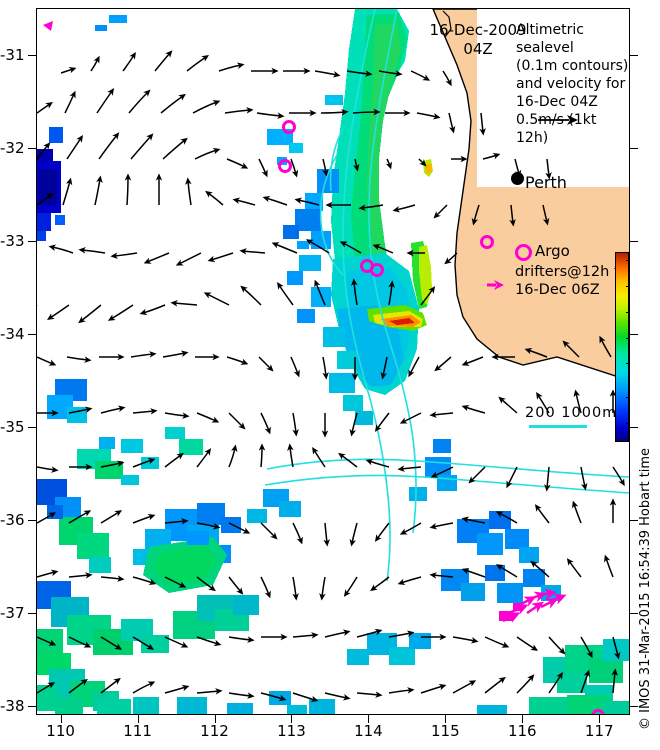 The image size is (660, 750). What do you see at coordinates (368, 731) in the screenshot?
I see `x-axis-tick-label: 114` at bounding box center [368, 731].